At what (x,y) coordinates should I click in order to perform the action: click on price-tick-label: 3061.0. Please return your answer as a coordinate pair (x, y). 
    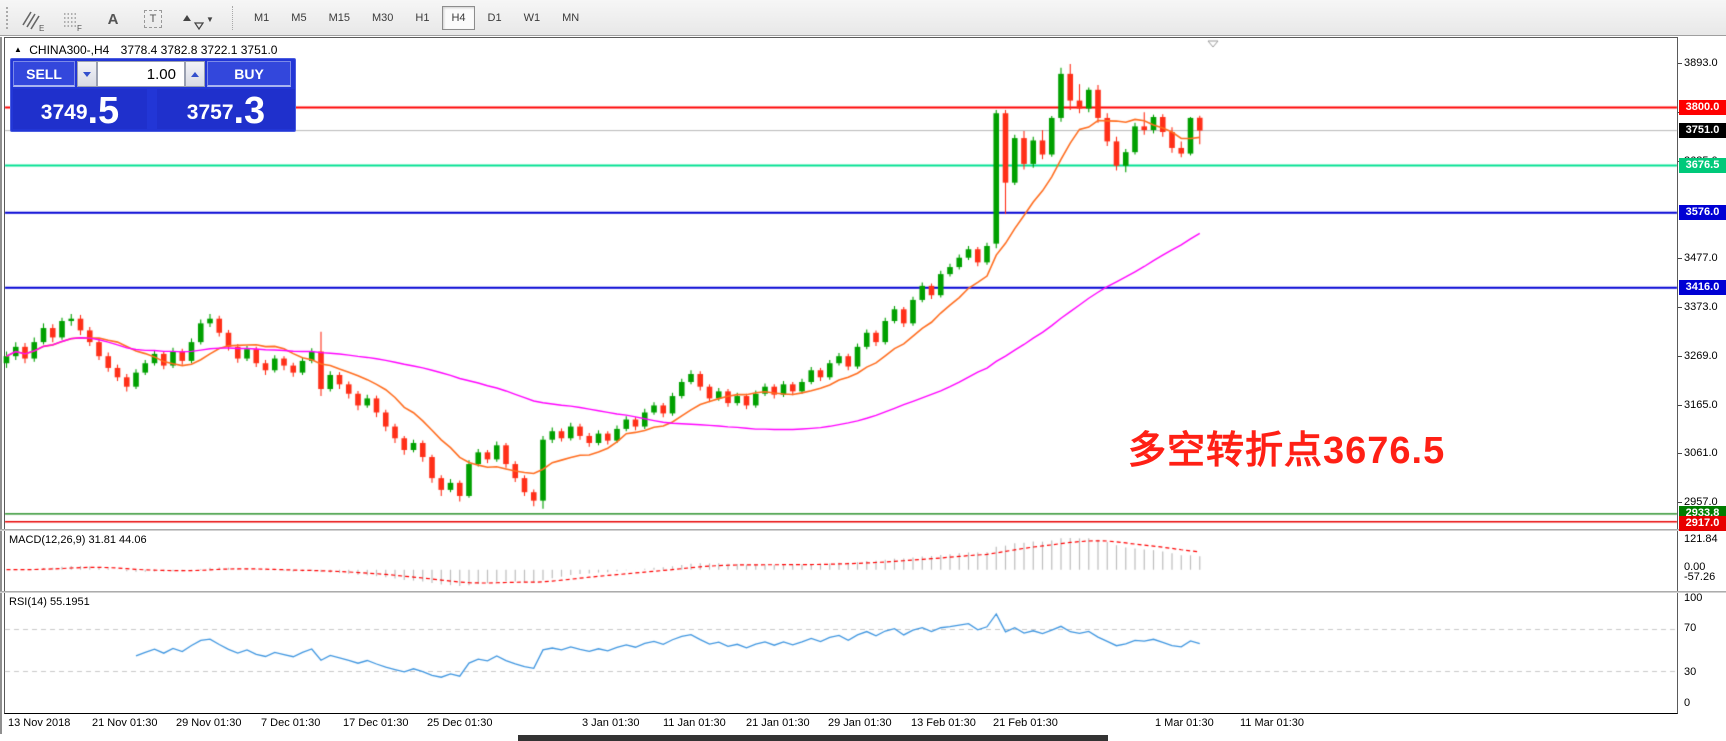
    Looking at the image, I should click on (1698, 453).